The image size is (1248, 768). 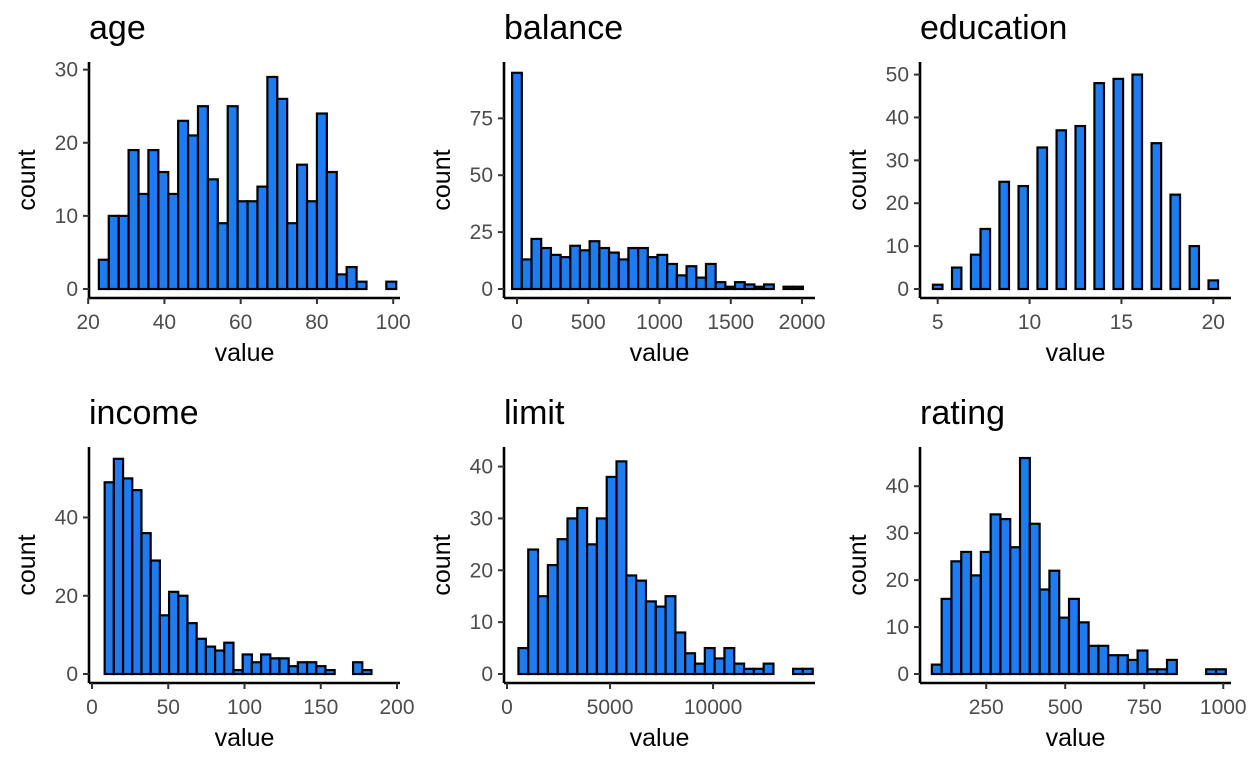 I want to click on x-tick-label: 10000, so click(x=713, y=707).